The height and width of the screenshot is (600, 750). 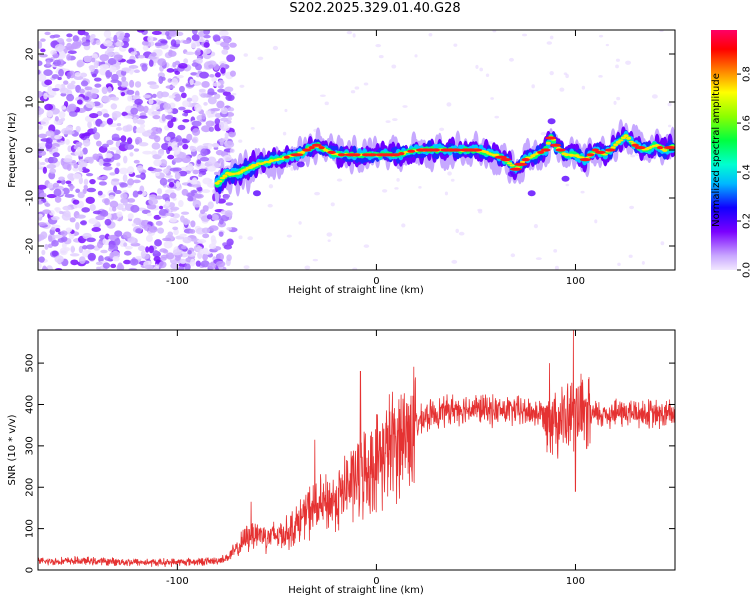 I want to click on spectrogram-x-tick-label: -100, so click(x=177, y=281).